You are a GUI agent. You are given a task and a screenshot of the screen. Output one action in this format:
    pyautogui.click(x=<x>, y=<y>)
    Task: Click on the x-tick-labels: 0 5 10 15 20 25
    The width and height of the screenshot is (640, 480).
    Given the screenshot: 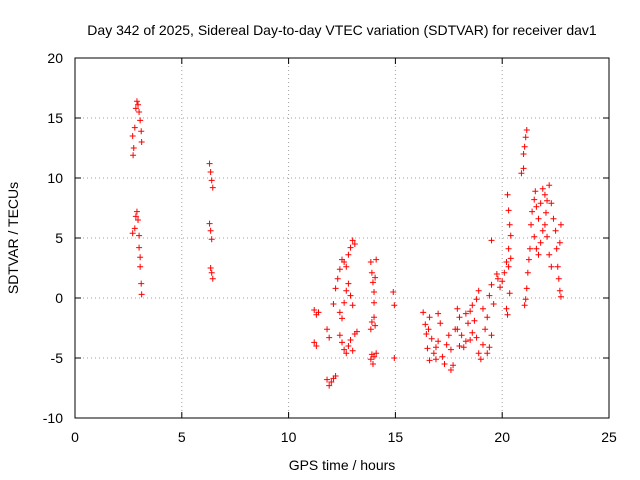 What is the action you would take?
    pyautogui.click(x=344, y=437)
    